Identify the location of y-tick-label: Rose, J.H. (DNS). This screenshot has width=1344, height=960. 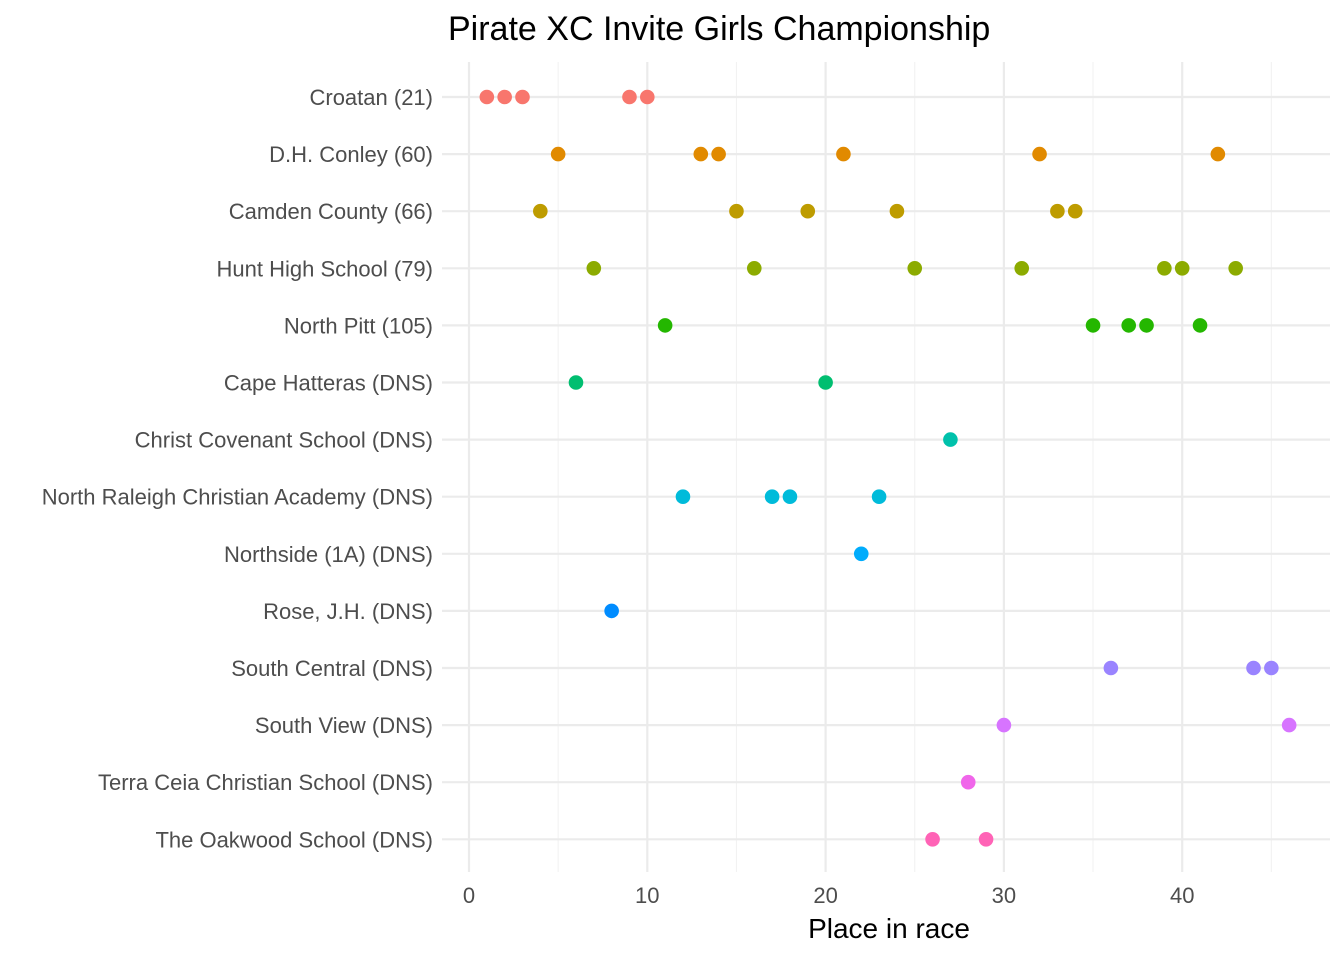
(348, 611).